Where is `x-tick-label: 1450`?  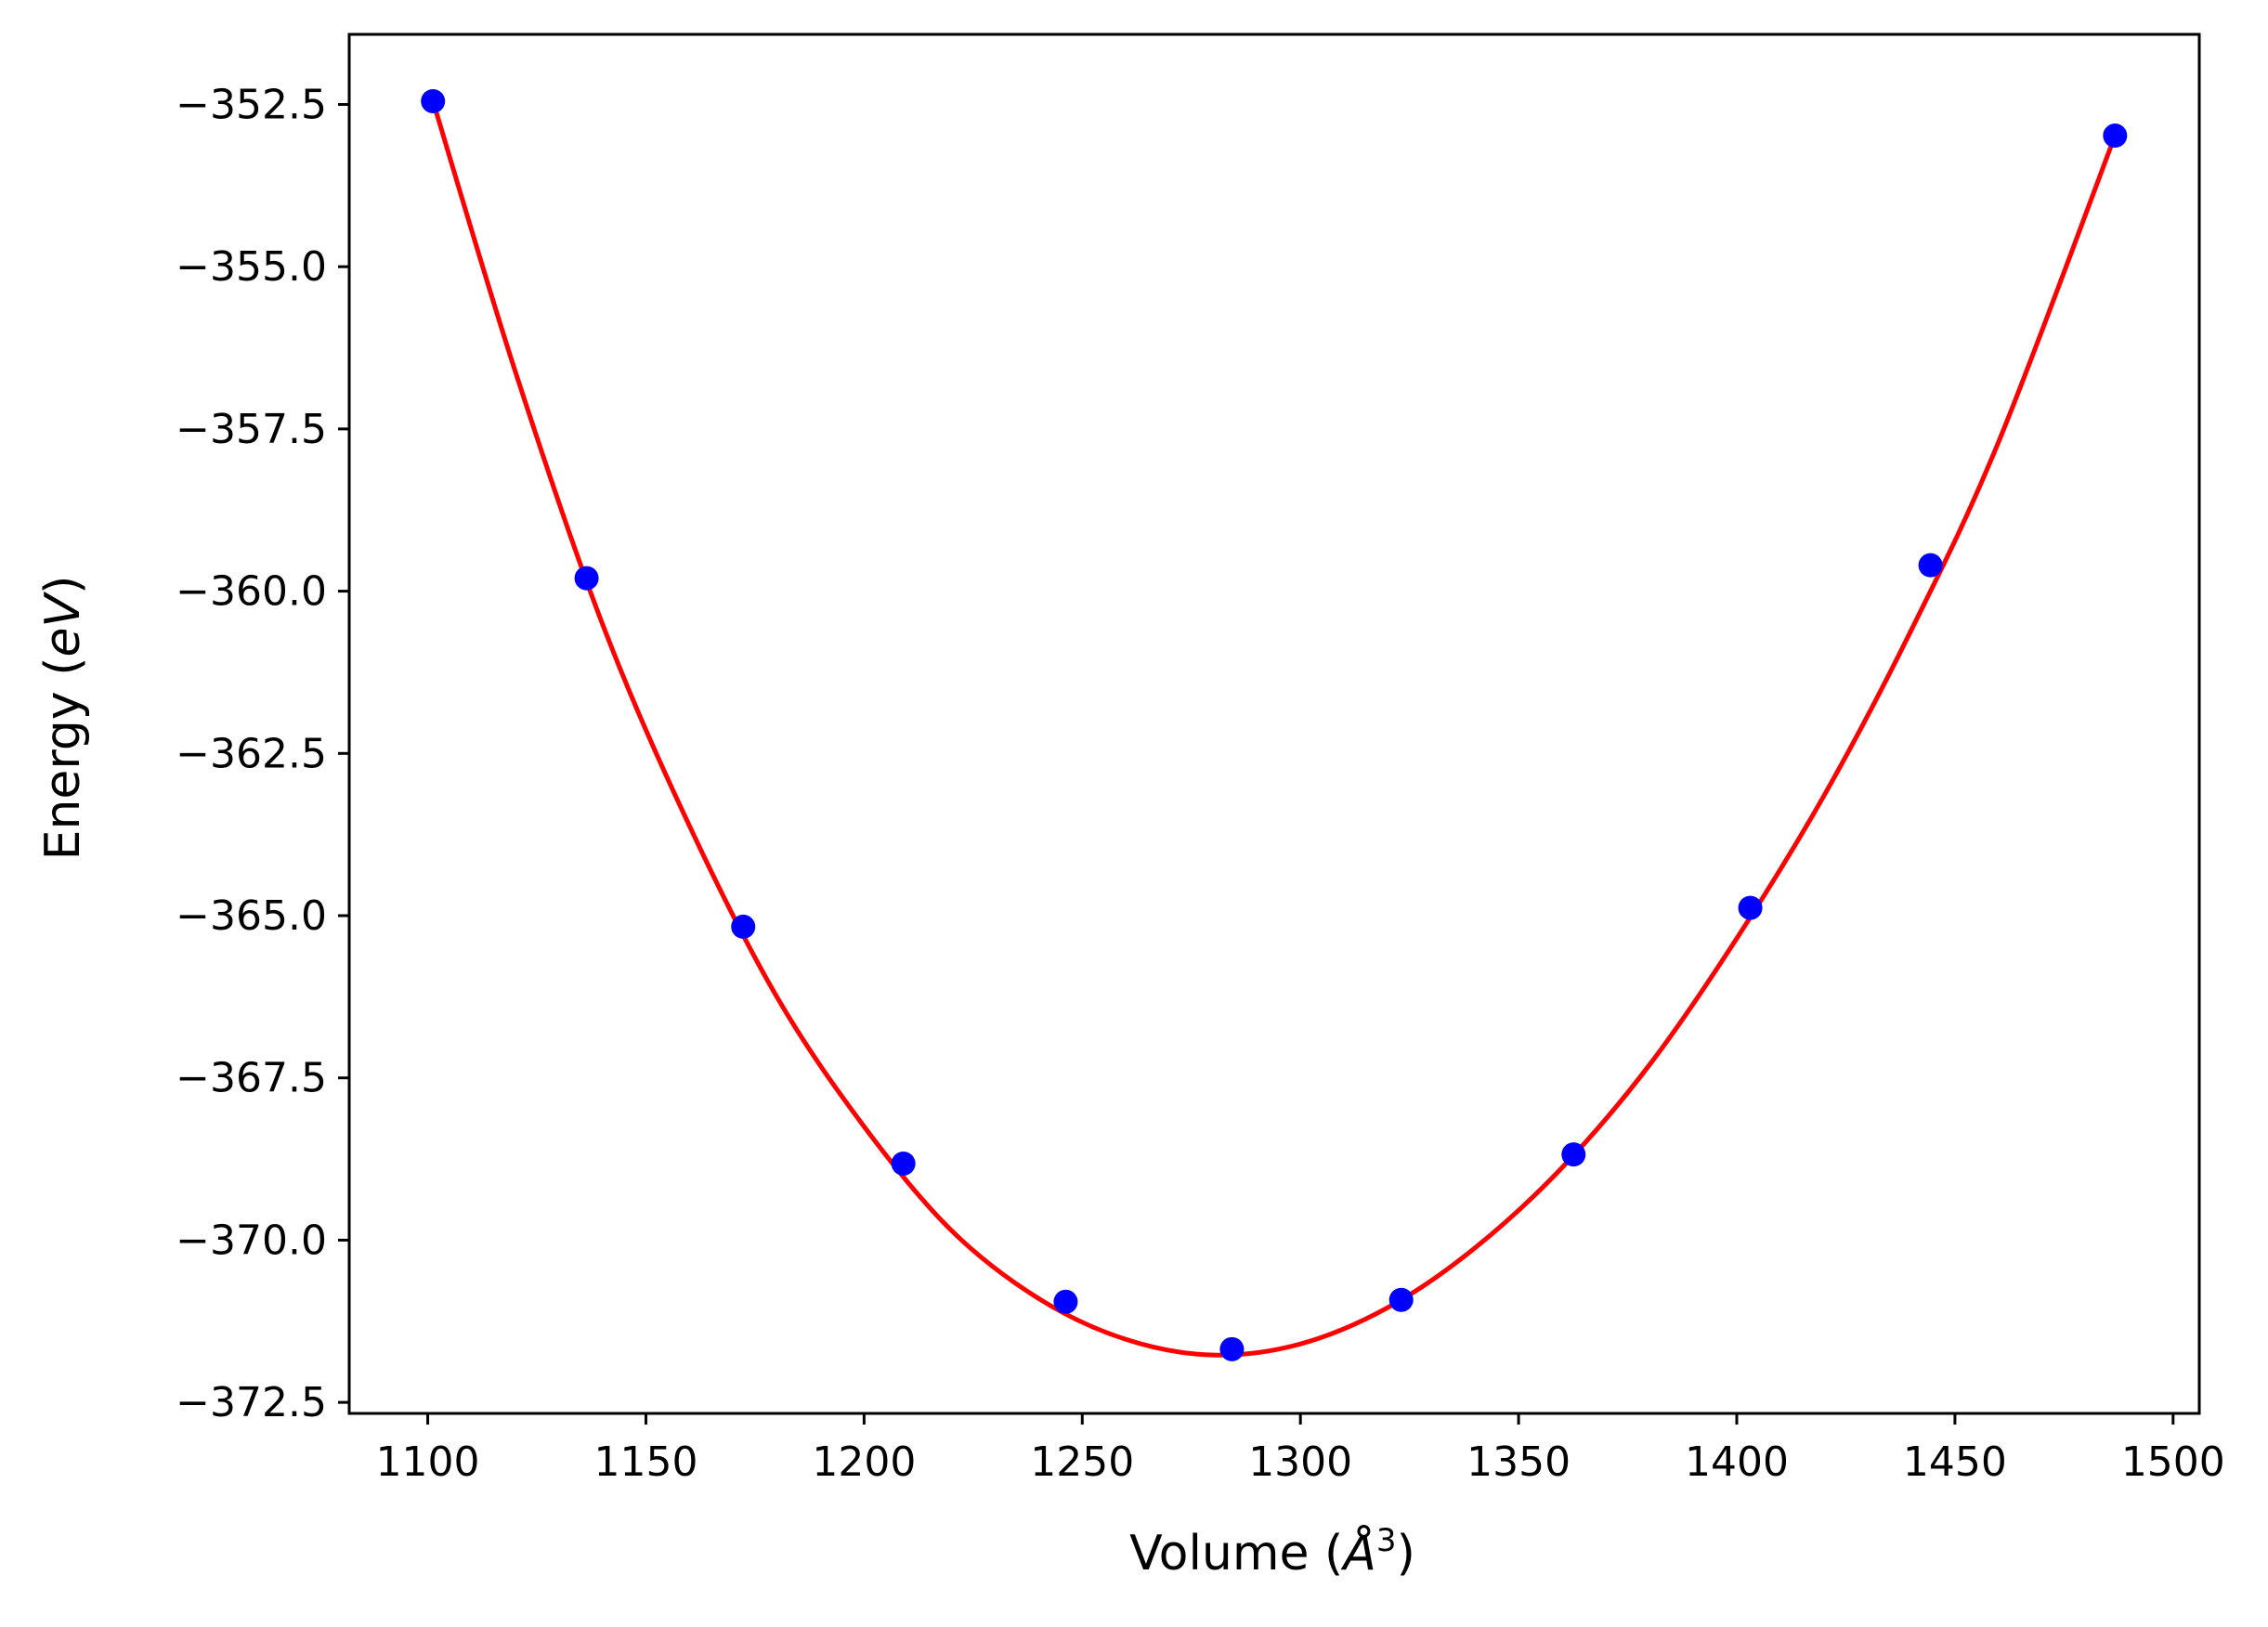 x-tick-label: 1450 is located at coordinates (1955, 1462).